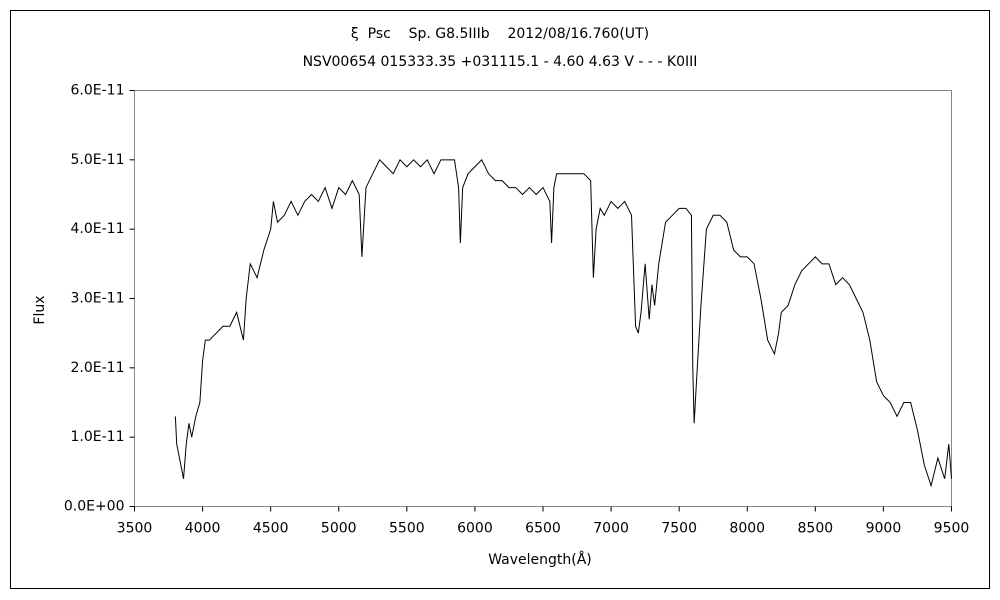 Image resolution: width=1000 pixels, height=600 pixels. I want to click on y-tick-label: 6.0E-11, so click(98, 91).